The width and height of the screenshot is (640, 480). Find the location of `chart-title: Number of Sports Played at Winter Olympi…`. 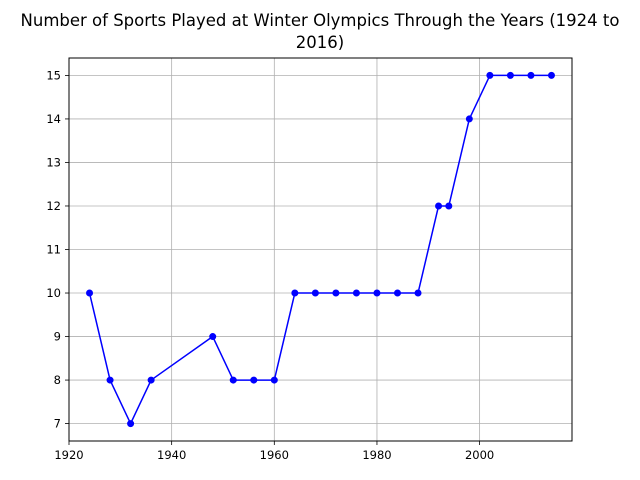

chart-title: Number of Sports Played at Winter Olympi… is located at coordinates (320, 32).